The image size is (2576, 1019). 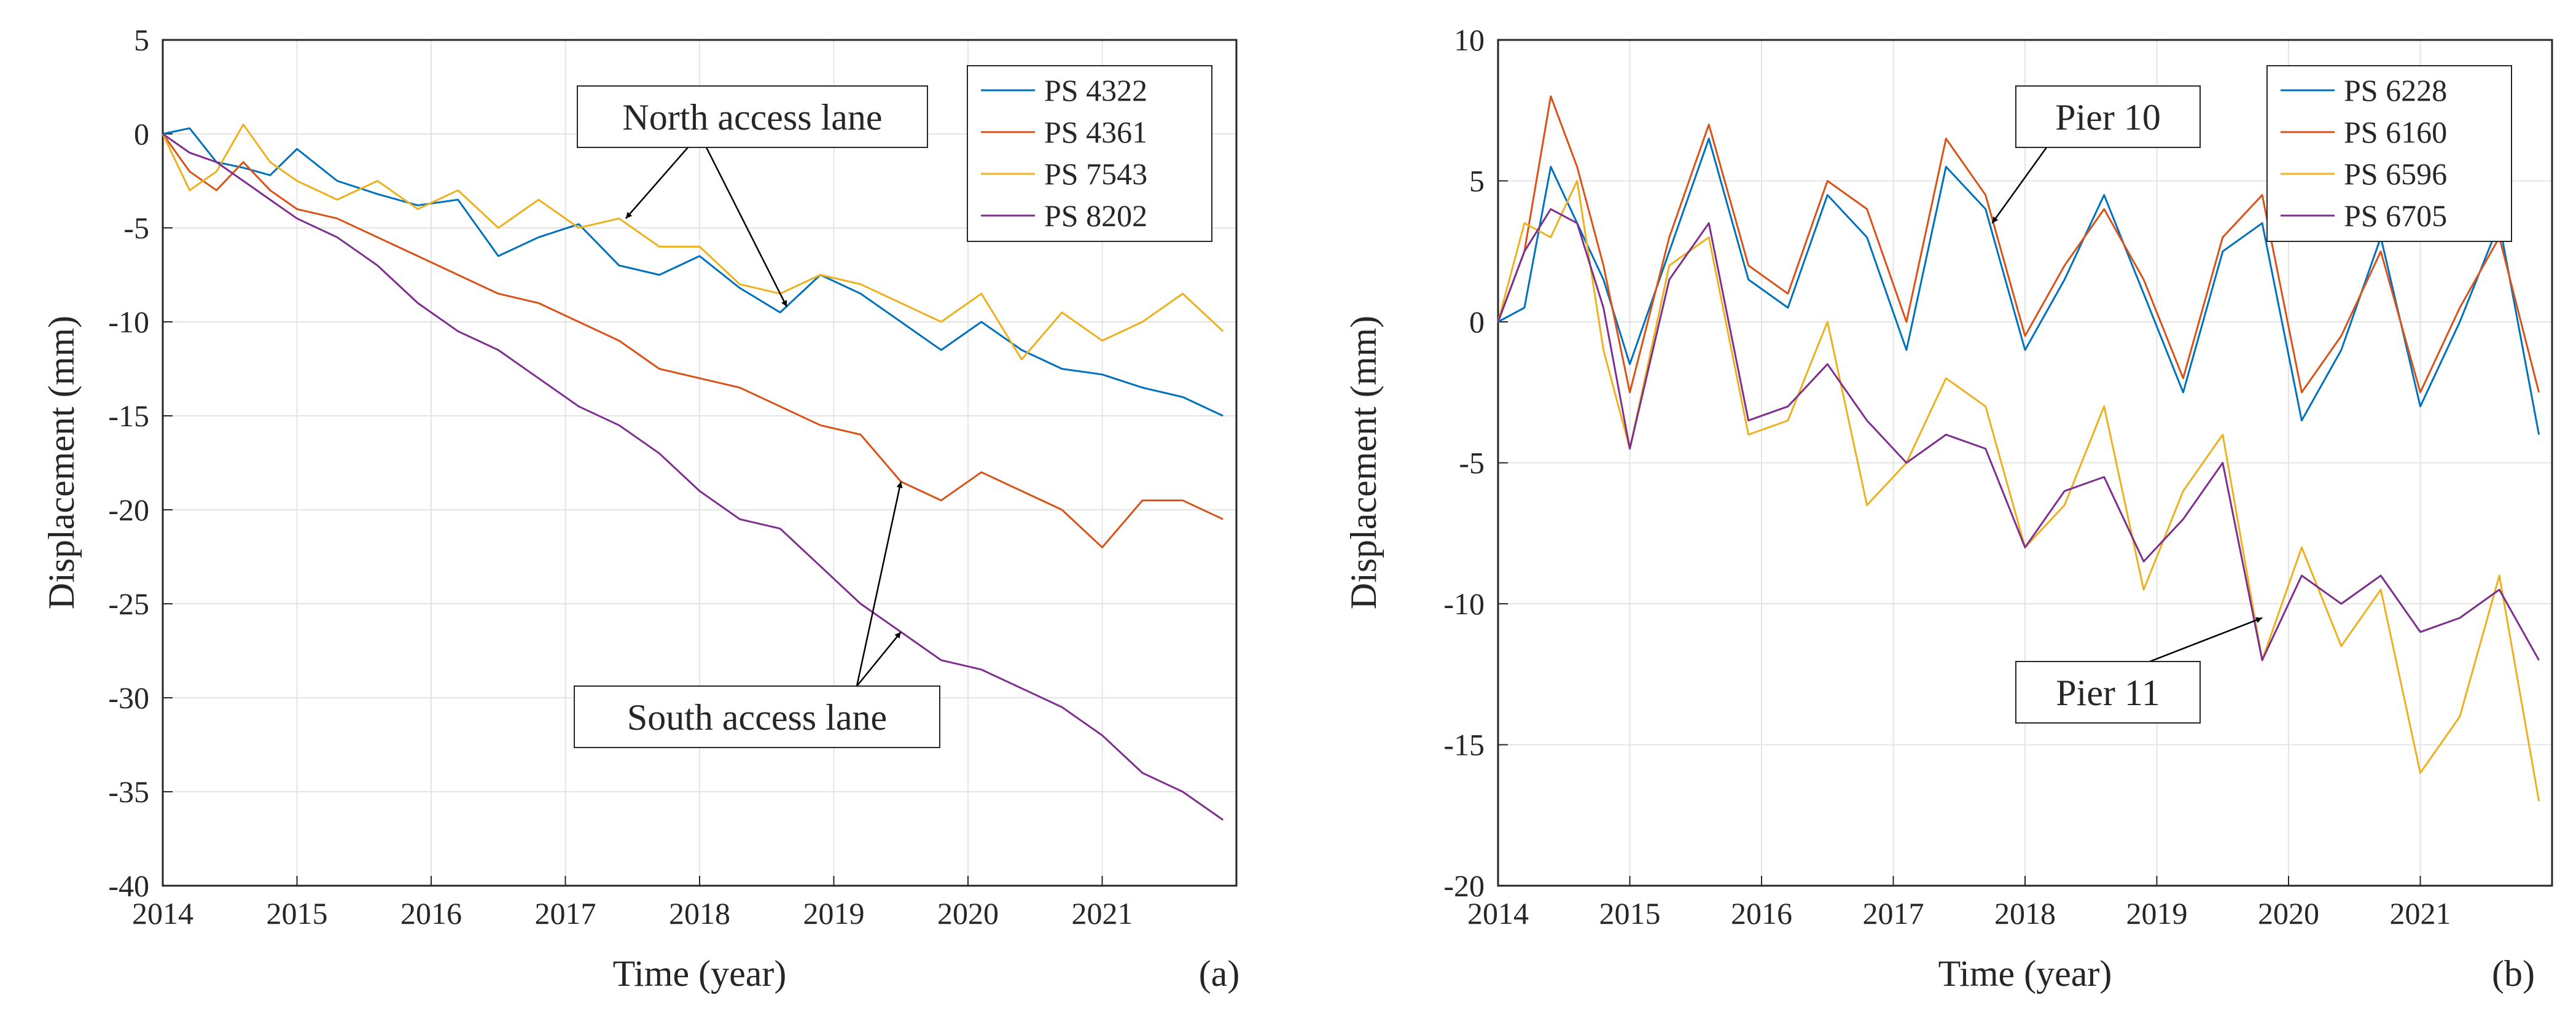 I want to click on legend-entry: PS 4322, so click(x=1095, y=90).